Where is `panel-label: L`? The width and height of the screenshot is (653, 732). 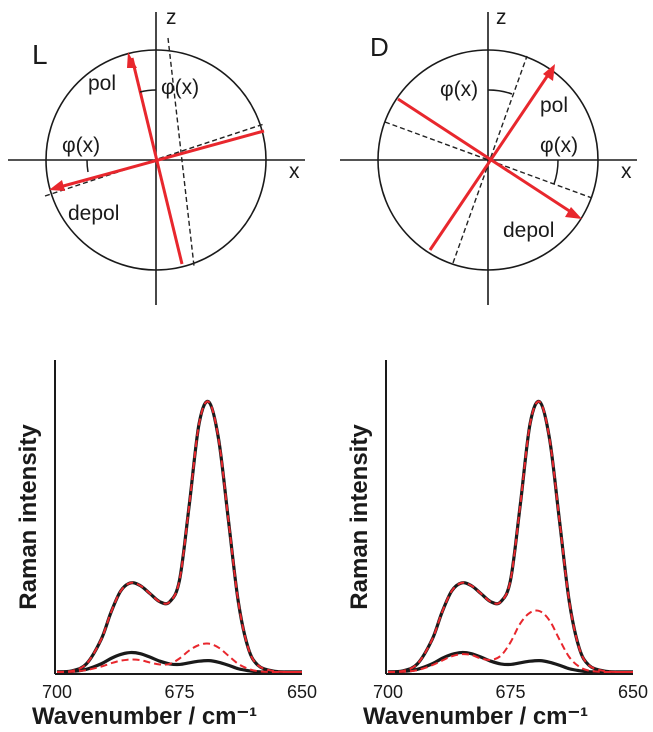
panel-label: L is located at coordinates (40, 54).